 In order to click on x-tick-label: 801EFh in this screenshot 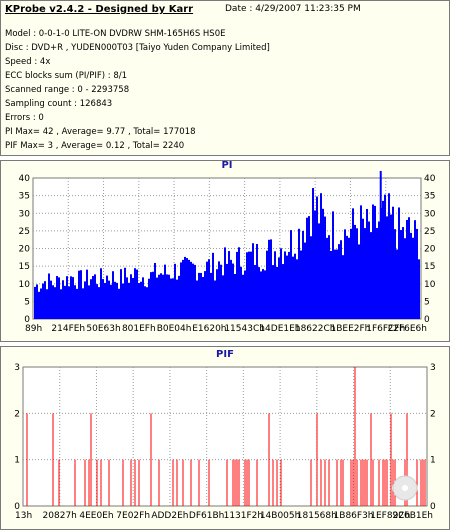, I will do `click(139, 329)`.